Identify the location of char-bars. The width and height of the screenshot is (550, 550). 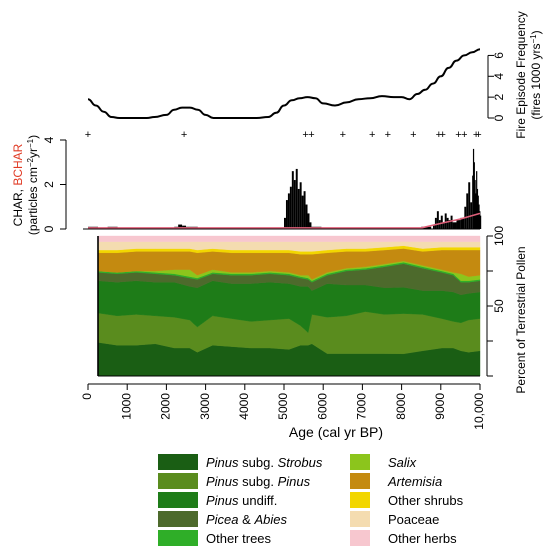
(285, 188).